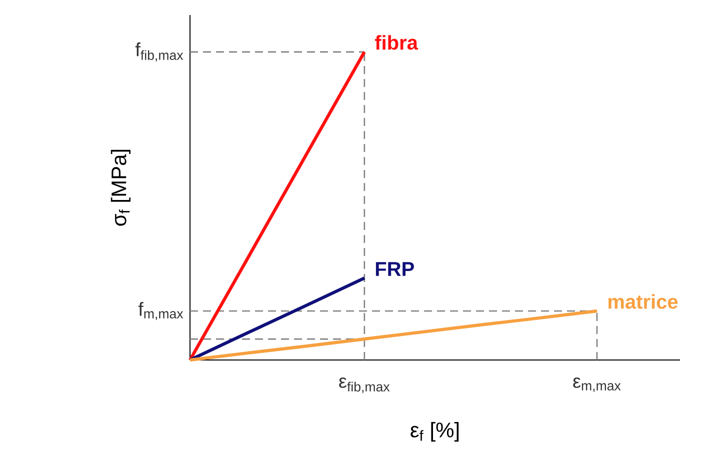 The image size is (726, 466). Describe the element at coordinates (395, 269) in the screenshot. I see `series-label: FRP` at that location.